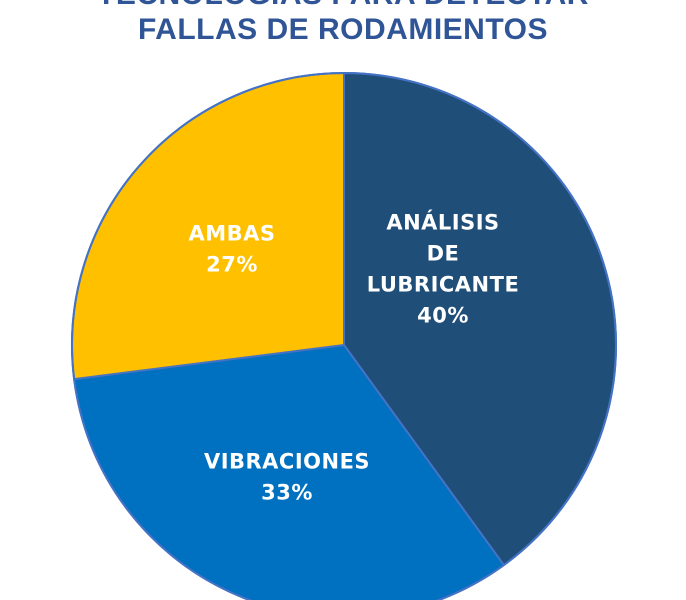 Image resolution: width=686 pixels, height=600 pixels. I want to click on chart-title-line-2: FALLAS DE RODAMIENTOS, so click(343, 29).